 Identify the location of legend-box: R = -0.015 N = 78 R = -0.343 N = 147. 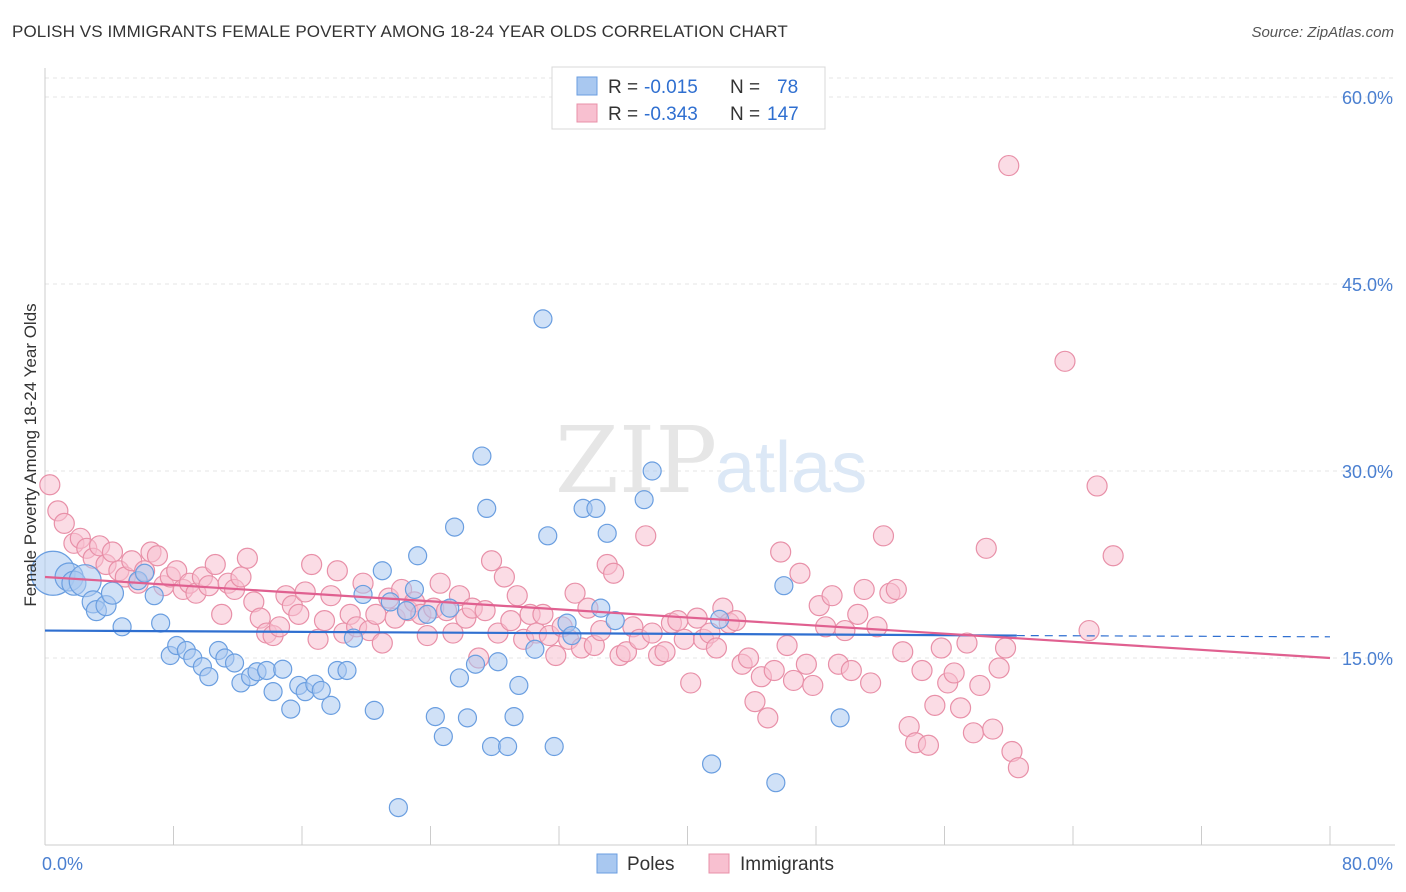
(688, 98).